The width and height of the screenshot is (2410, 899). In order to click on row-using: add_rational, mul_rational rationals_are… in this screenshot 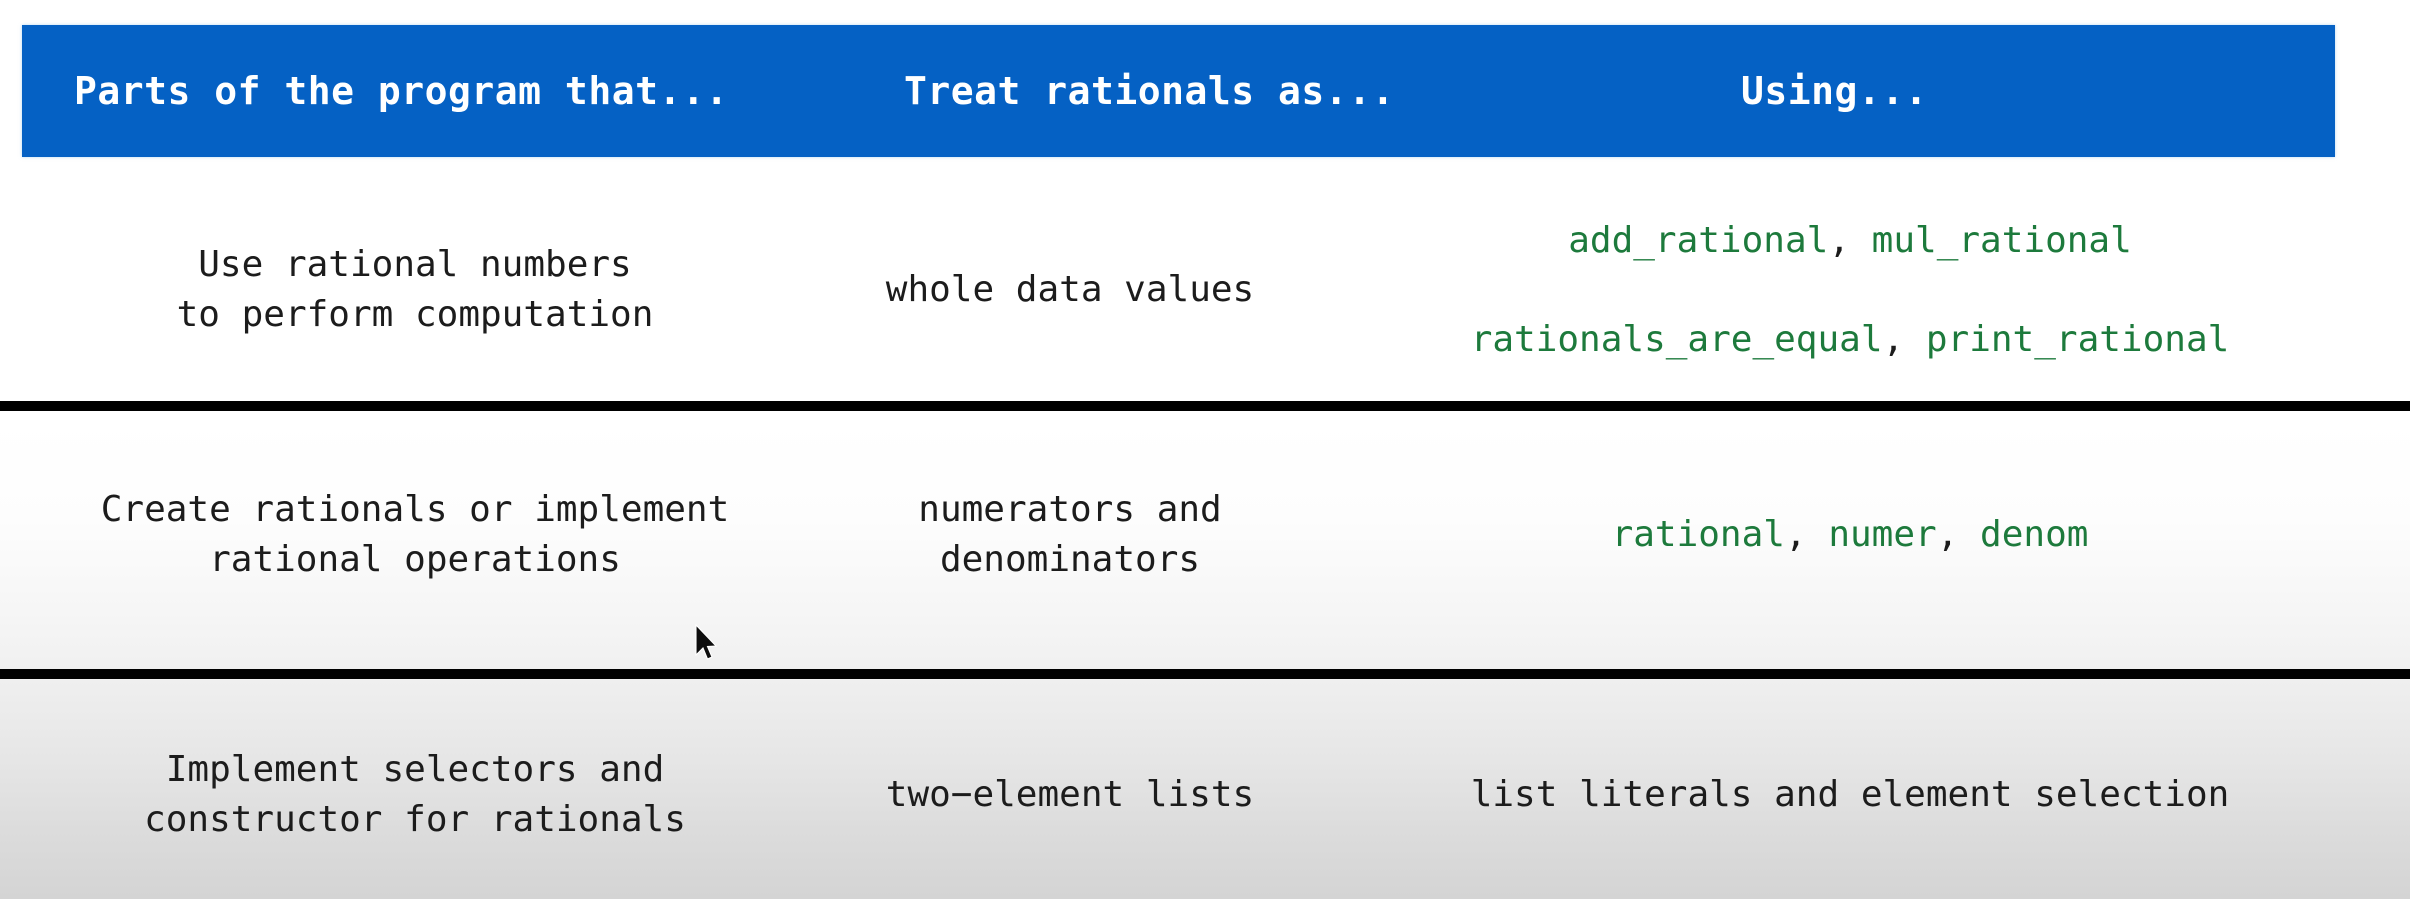, I will do `click(1870, 290)`.